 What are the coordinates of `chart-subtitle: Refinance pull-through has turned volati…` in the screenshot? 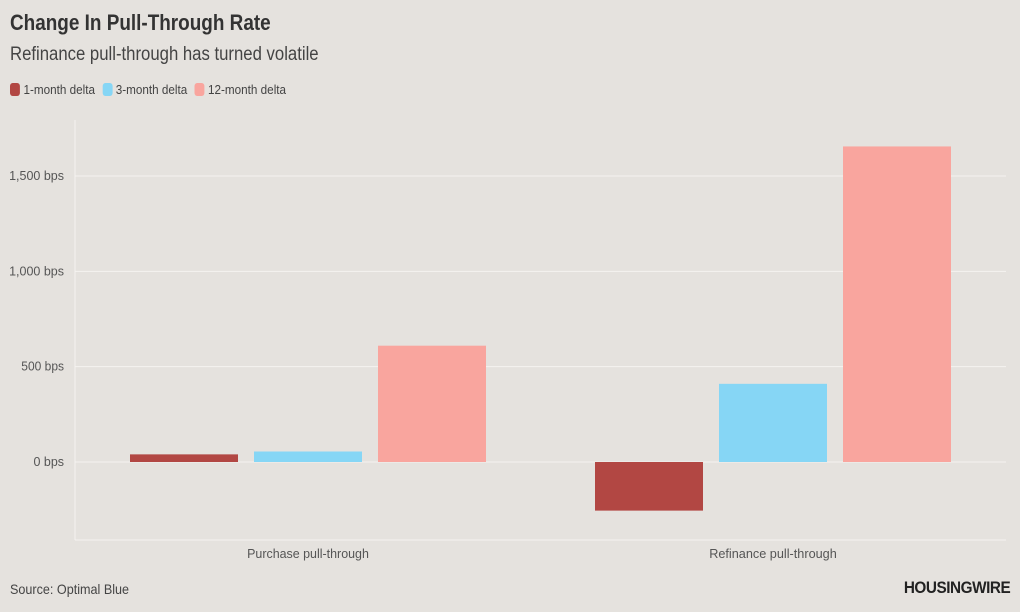 It's located at (164, 54).